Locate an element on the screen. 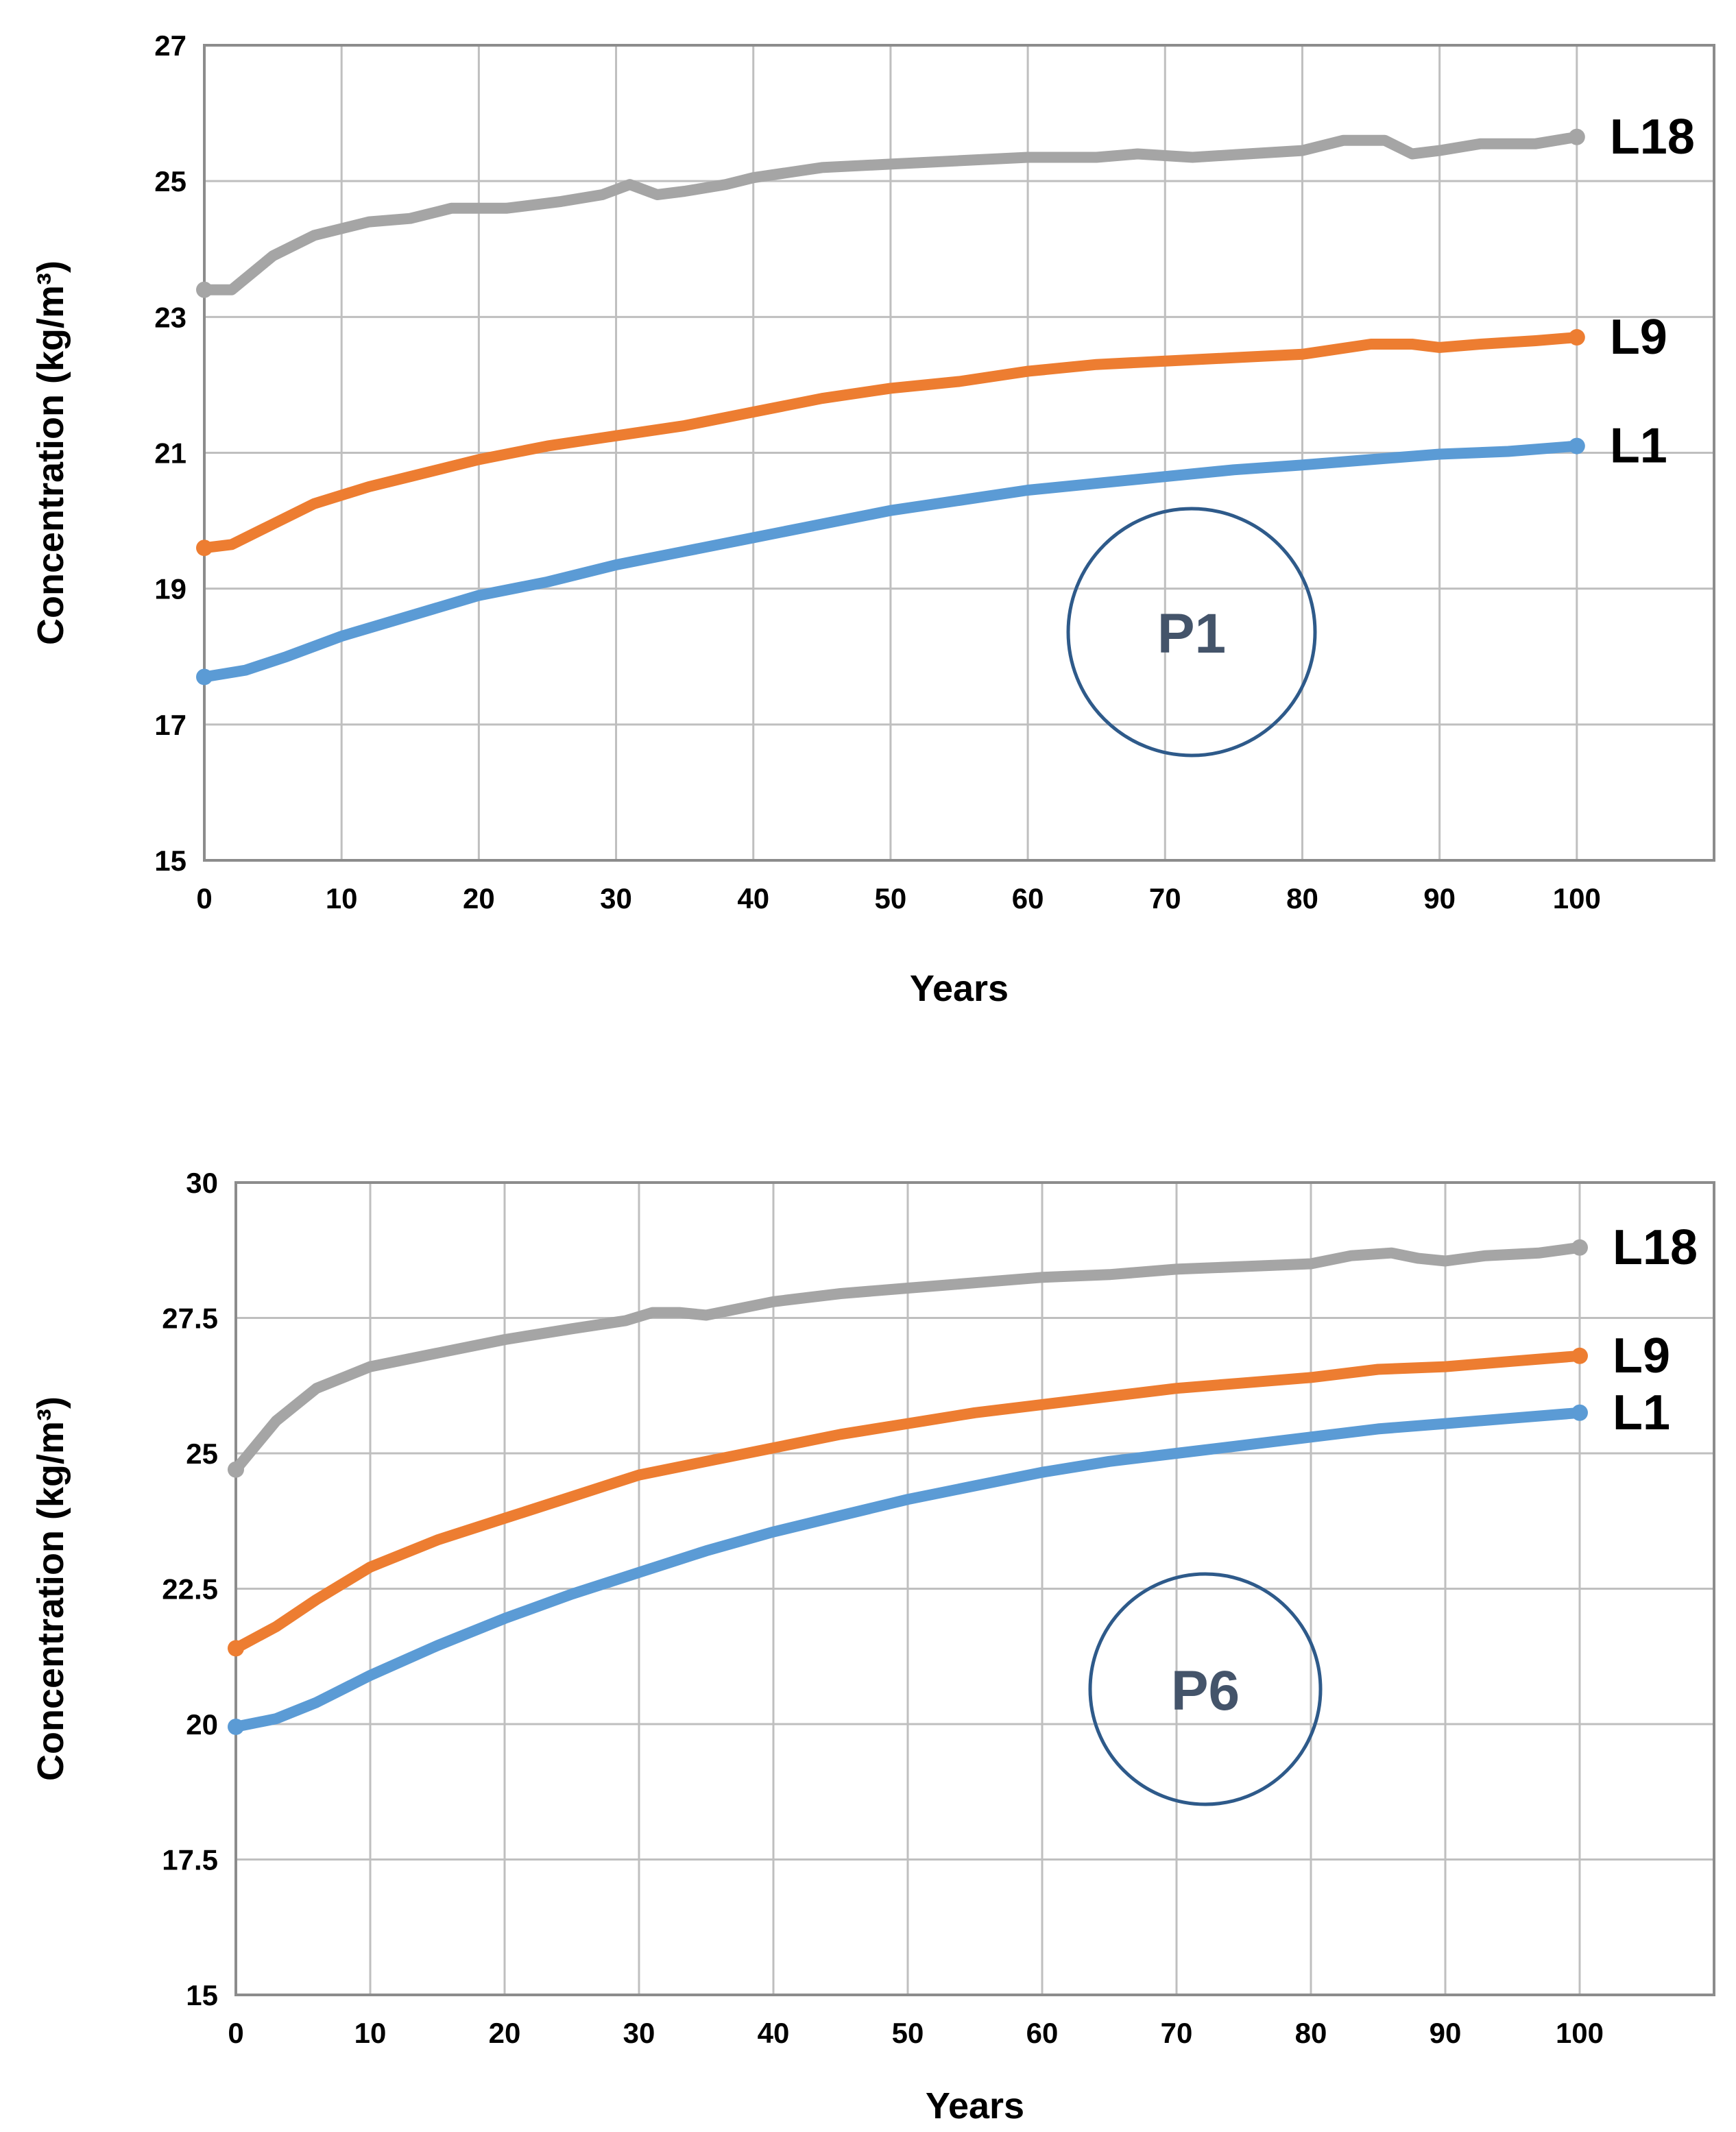  y-tick-label: 27.5 is located at coordinates (190, 1319).